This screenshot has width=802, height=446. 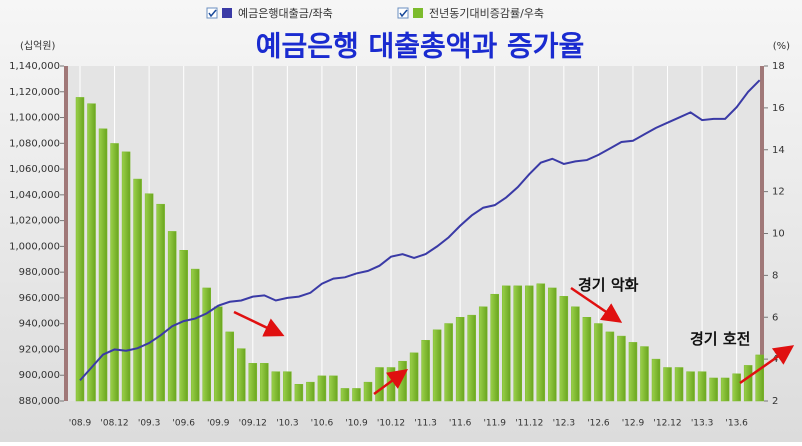 I want to click on y-tick-label: 1,100,000, so click(x=34, y=118).